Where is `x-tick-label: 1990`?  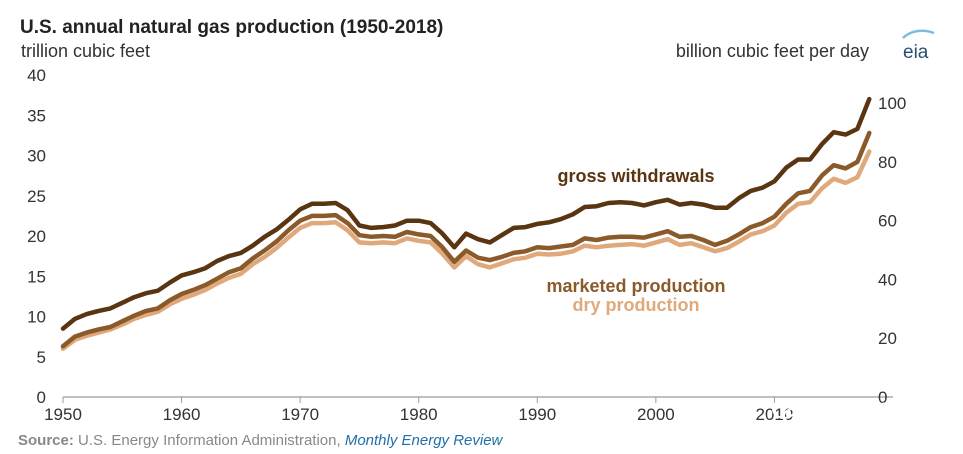
x-tick-label: 1990 is located at coordinates (537, 414).